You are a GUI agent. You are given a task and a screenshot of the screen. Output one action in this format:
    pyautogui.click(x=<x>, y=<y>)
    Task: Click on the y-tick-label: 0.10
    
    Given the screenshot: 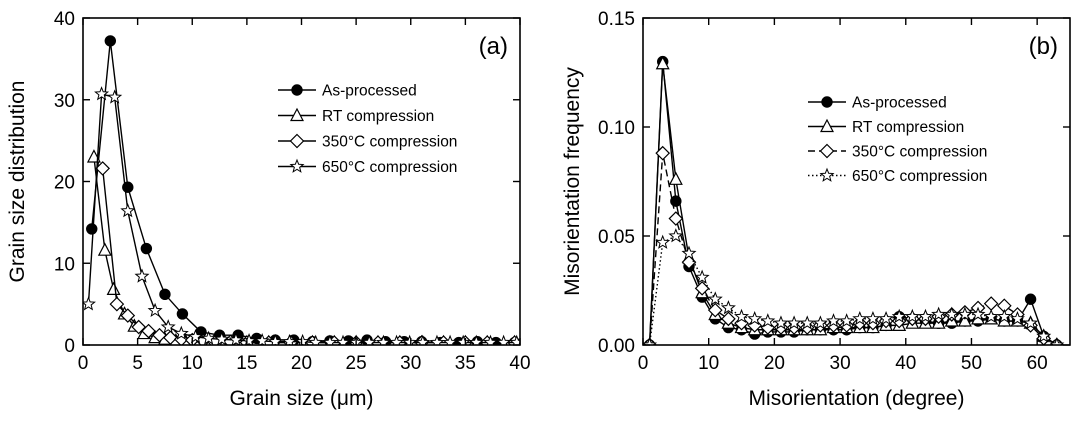 What is the action you would take?
    pyautogui.click(x=616, y=128)
    